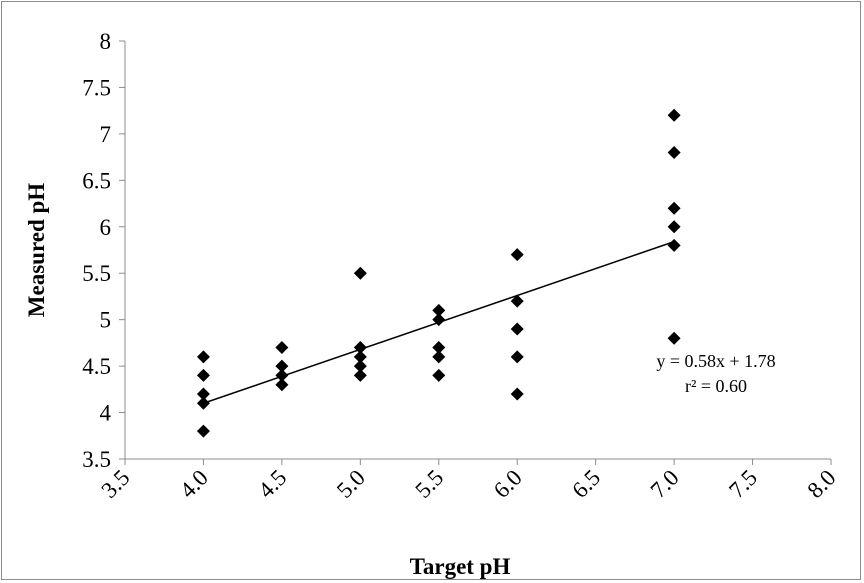  Describe the element at coordinates (460, 566) in the screenshot. I see `x-axis-title: Target pH` at that location.